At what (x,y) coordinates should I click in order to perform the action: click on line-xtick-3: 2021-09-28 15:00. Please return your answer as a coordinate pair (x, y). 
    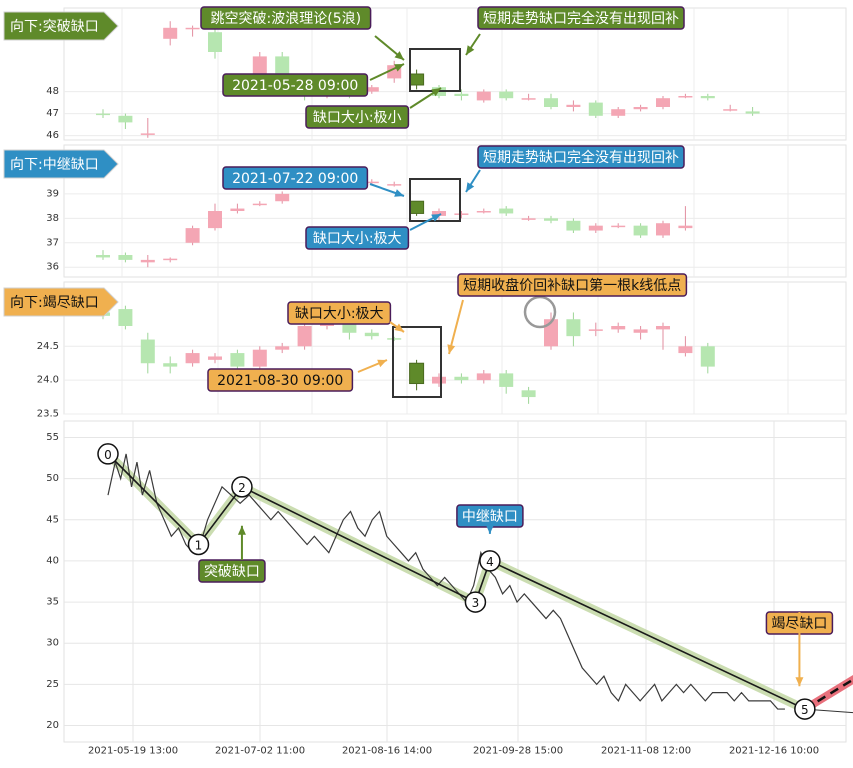
    Looking at the image, I should click on (518, 751).